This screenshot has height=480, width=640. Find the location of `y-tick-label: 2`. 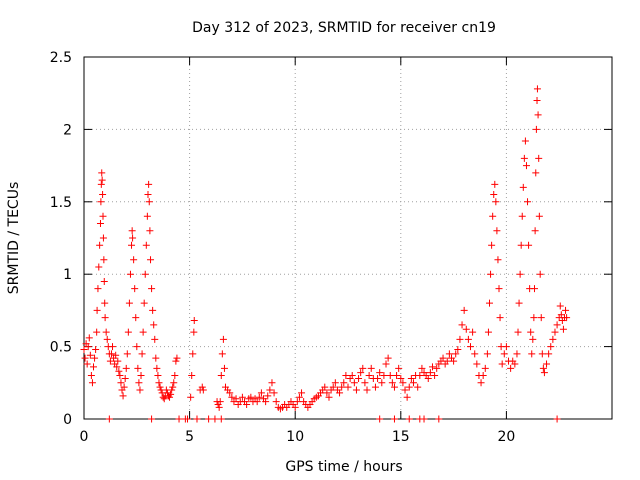

y-tick-label: 2 is located at coordinates (67, 130).